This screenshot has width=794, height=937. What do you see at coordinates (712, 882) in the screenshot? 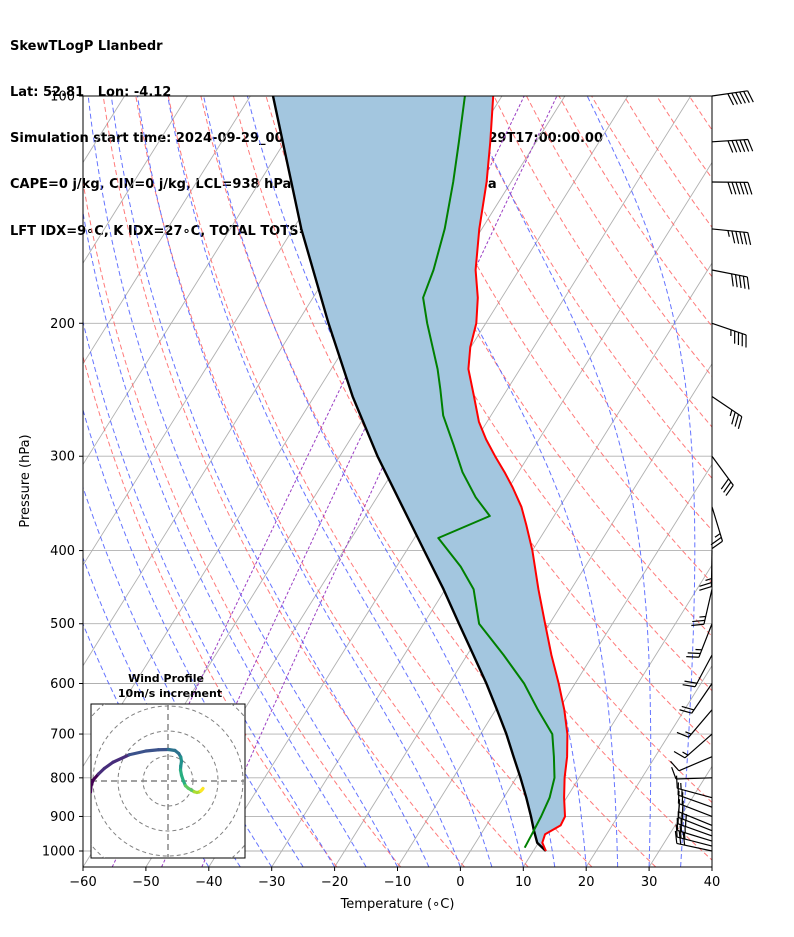
I see `x-tick-label: 40` at bounding box center [712, 882].